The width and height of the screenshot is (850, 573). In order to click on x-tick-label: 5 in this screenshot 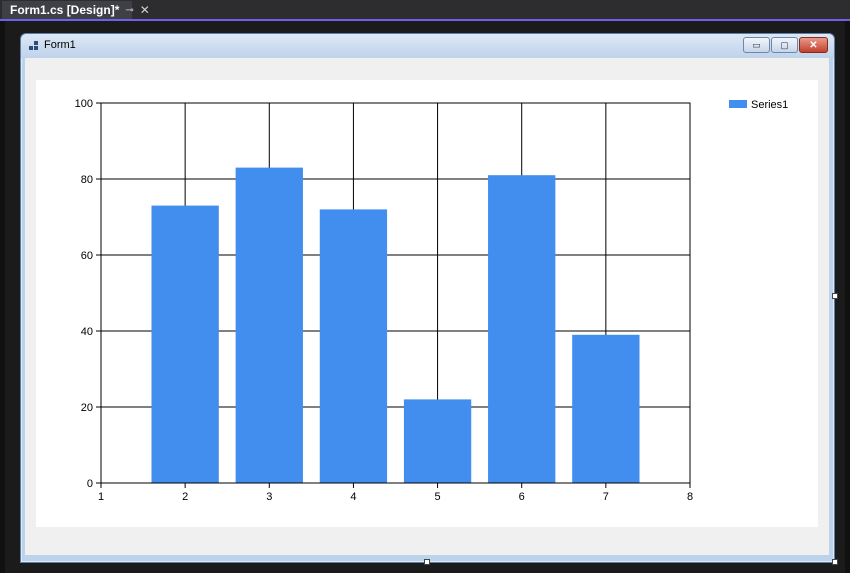, I will do `click(438, 497)`.